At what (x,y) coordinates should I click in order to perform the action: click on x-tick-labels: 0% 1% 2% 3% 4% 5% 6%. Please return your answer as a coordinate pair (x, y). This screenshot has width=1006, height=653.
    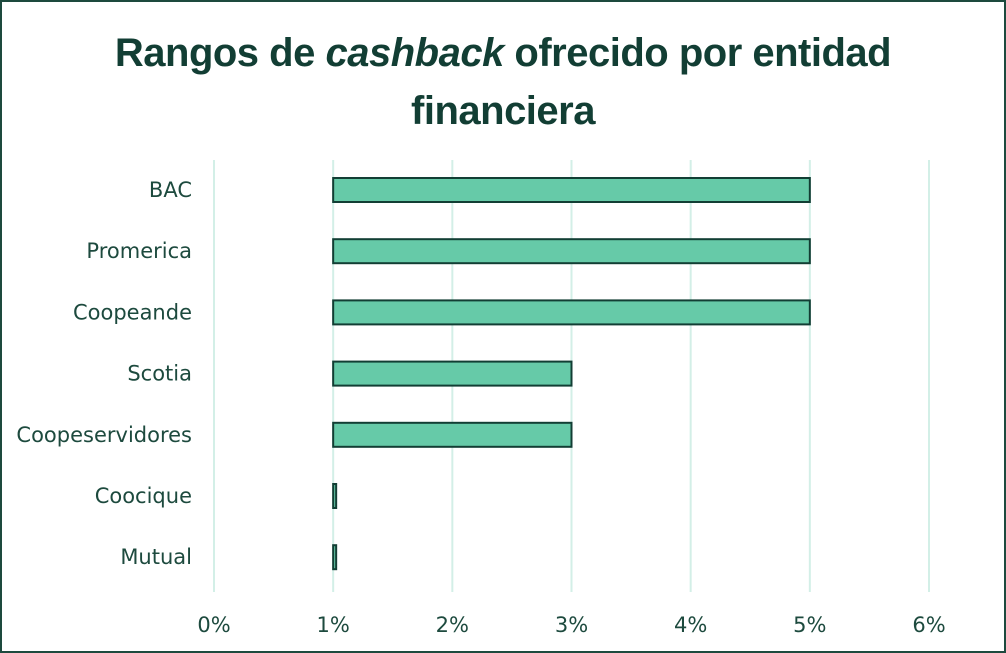
    Looking at the image, I should click on (571, 625).